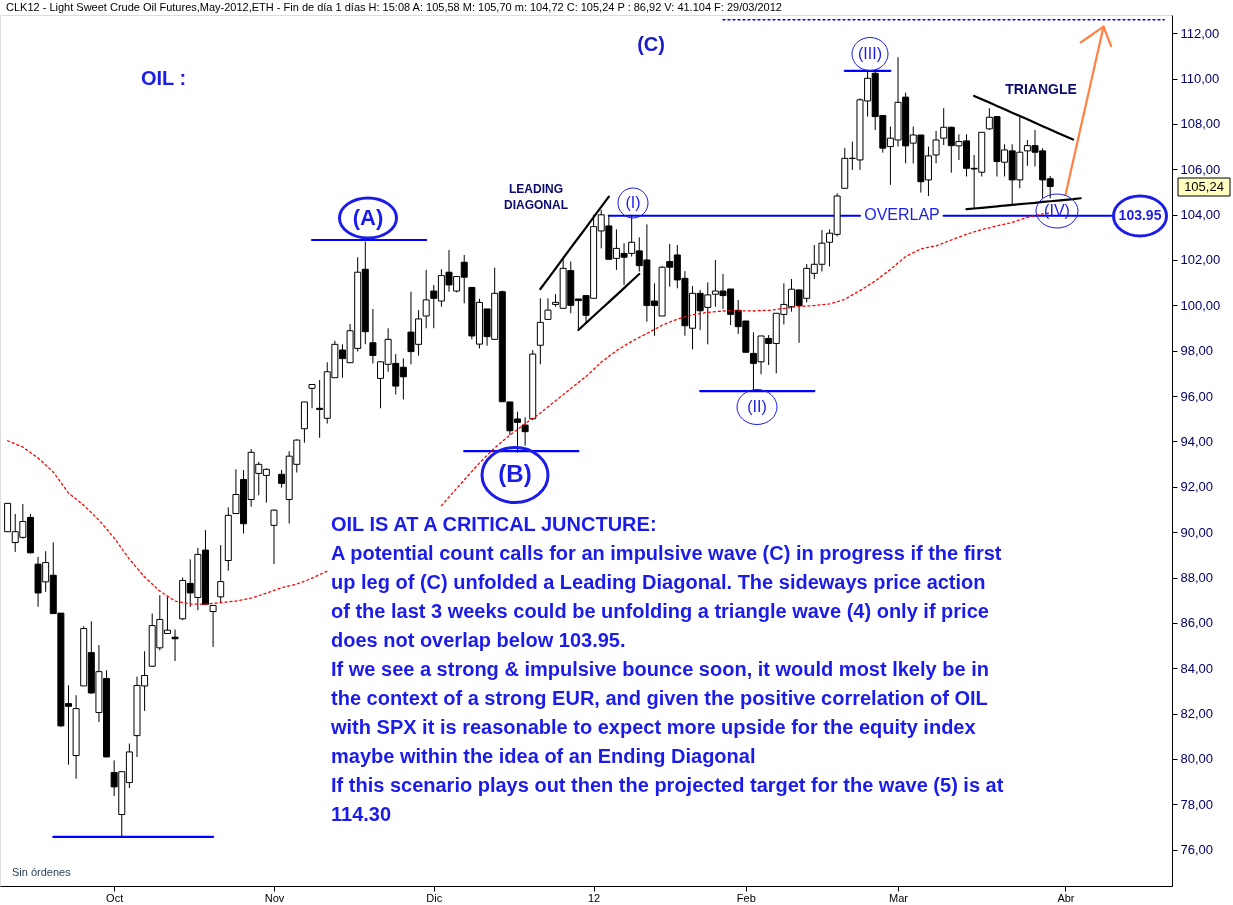  Describe the element at coordinates (361, 814) in the screenshot. I see `annotation: 114.30` at that location.